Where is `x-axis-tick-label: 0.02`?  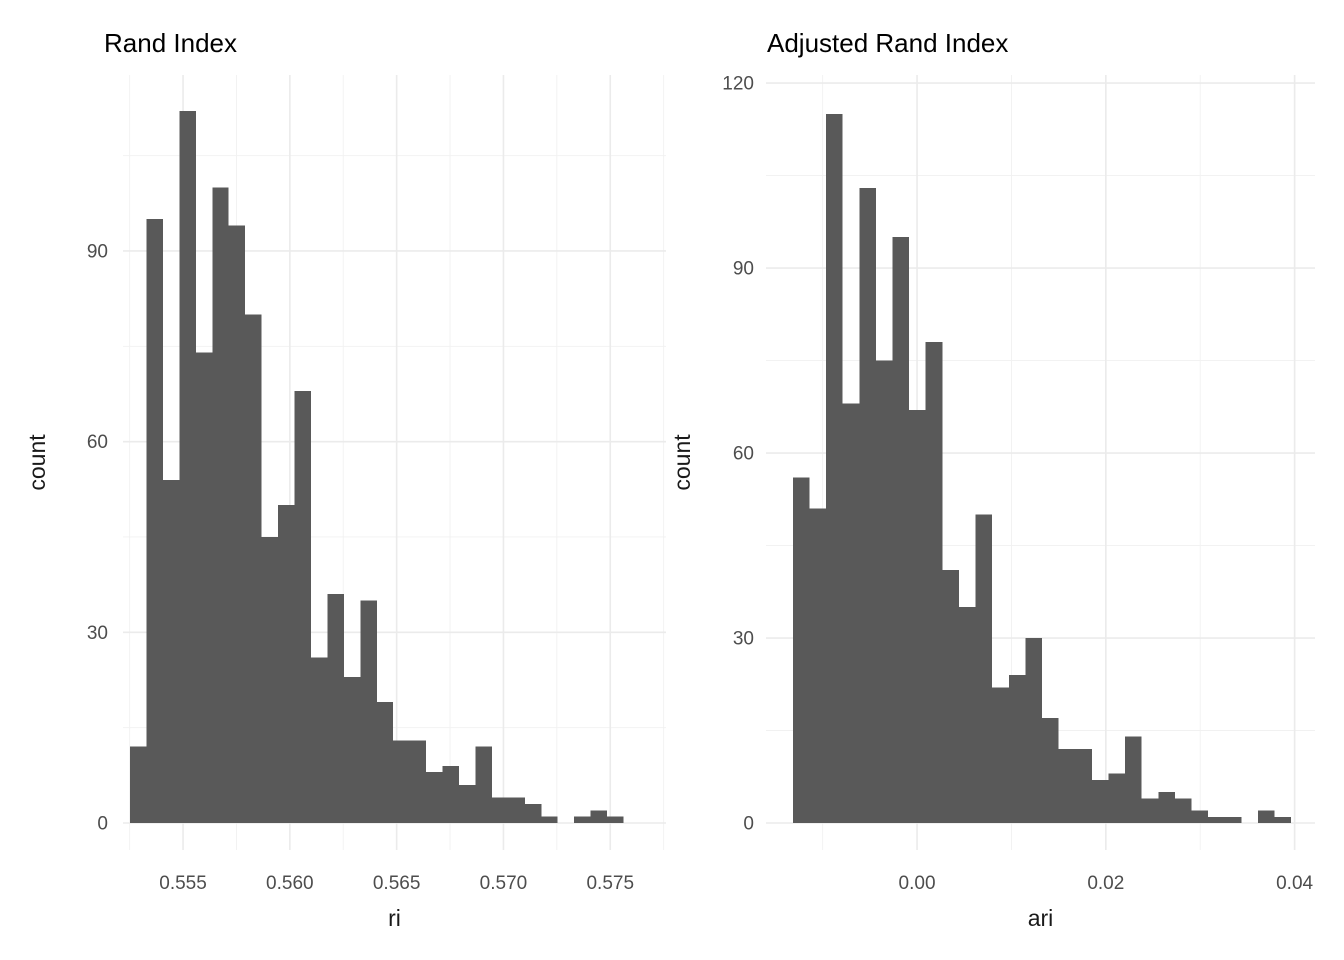 x-axis-tick-label: 0.02 is located at coordinates (1105, 883).